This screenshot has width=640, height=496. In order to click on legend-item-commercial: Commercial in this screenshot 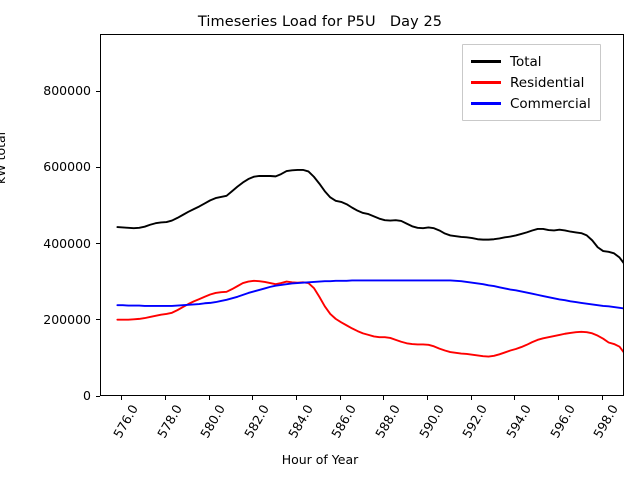, I will do `click(531, 103)`.